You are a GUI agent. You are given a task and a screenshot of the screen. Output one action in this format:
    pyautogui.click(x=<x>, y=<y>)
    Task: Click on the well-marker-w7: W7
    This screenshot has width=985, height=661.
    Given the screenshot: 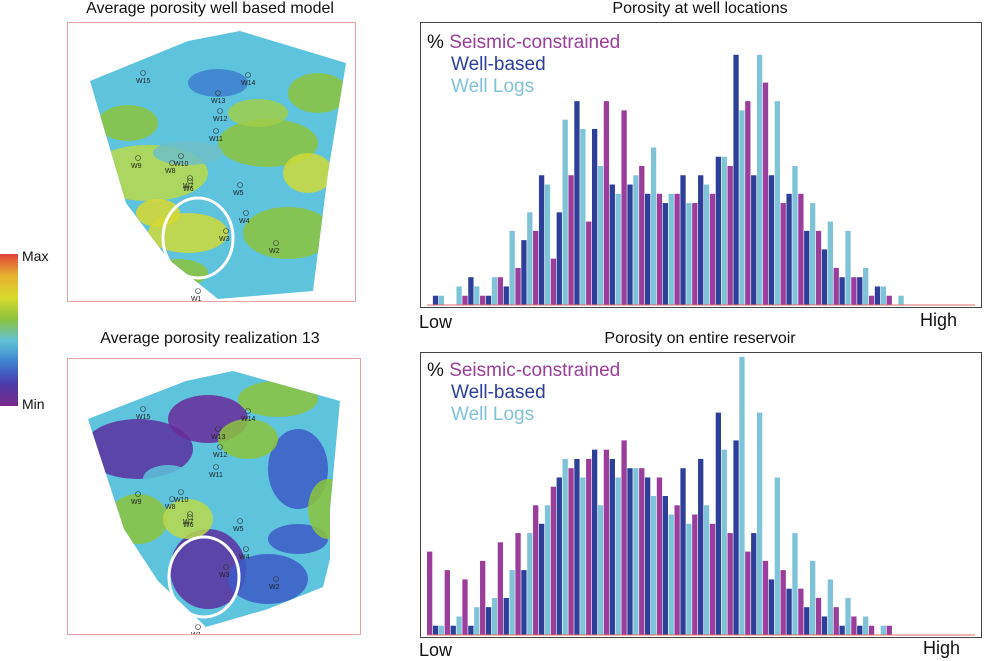 What is the action you would take?
    pyautogui.click(x=188, y=518)
    